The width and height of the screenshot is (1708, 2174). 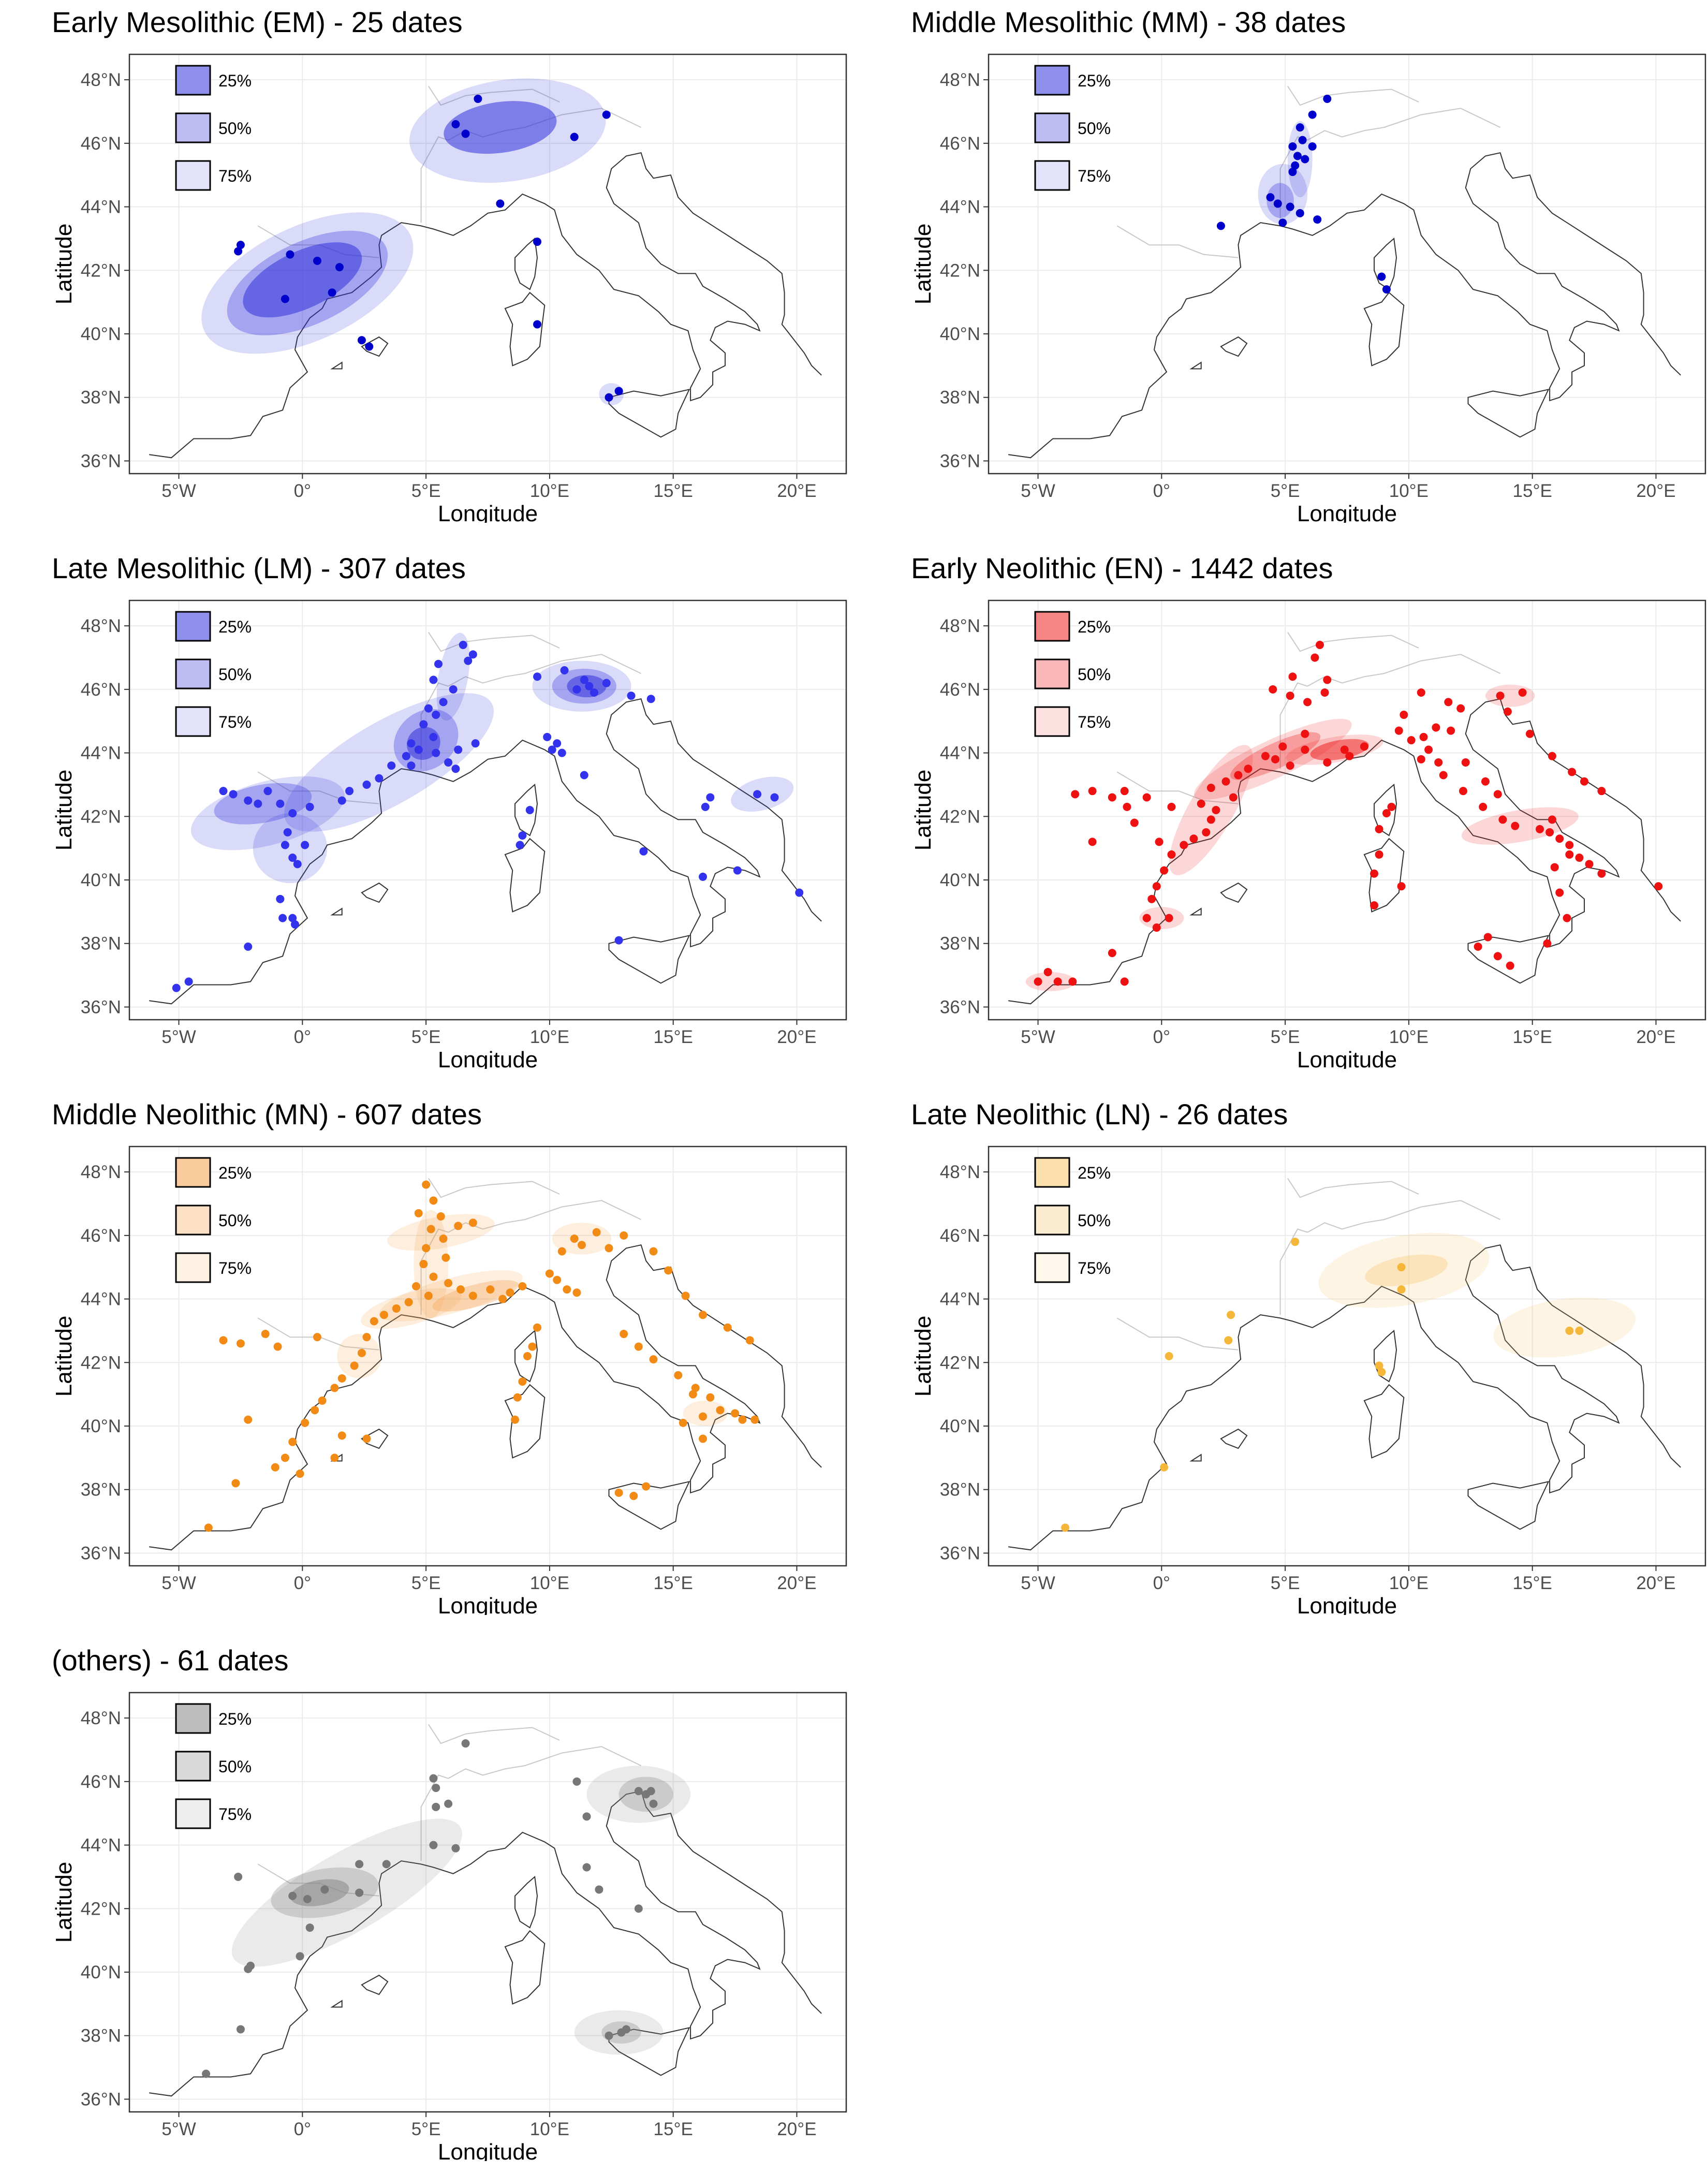 I want to click on y-tick-label: 48°N, so click(x=101, y=626).